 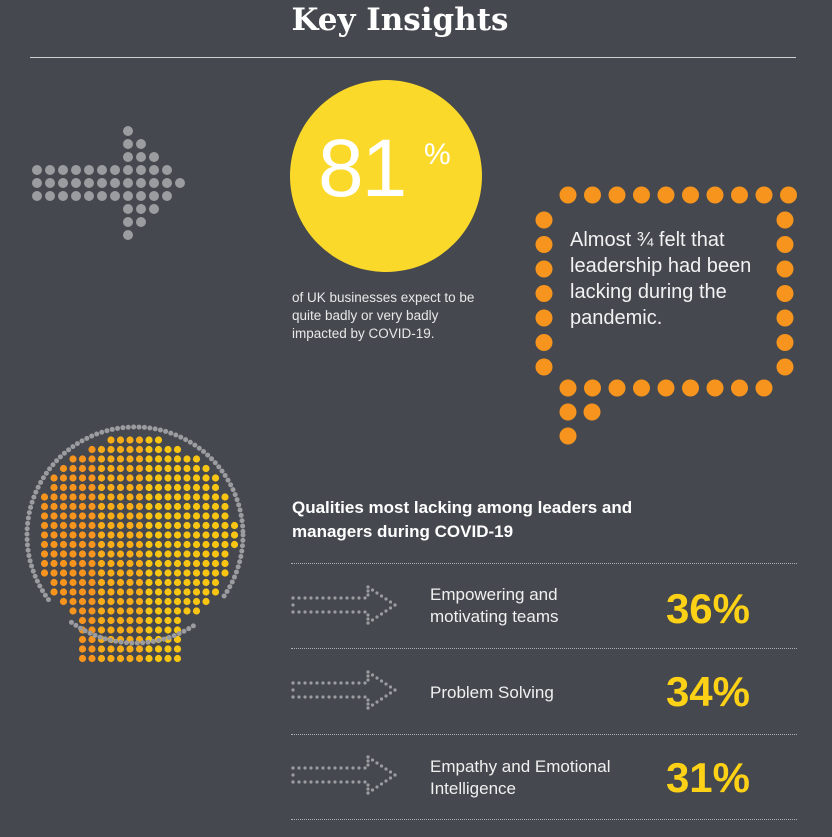 I want to click on stat-circle, so click(x=386, y=176).